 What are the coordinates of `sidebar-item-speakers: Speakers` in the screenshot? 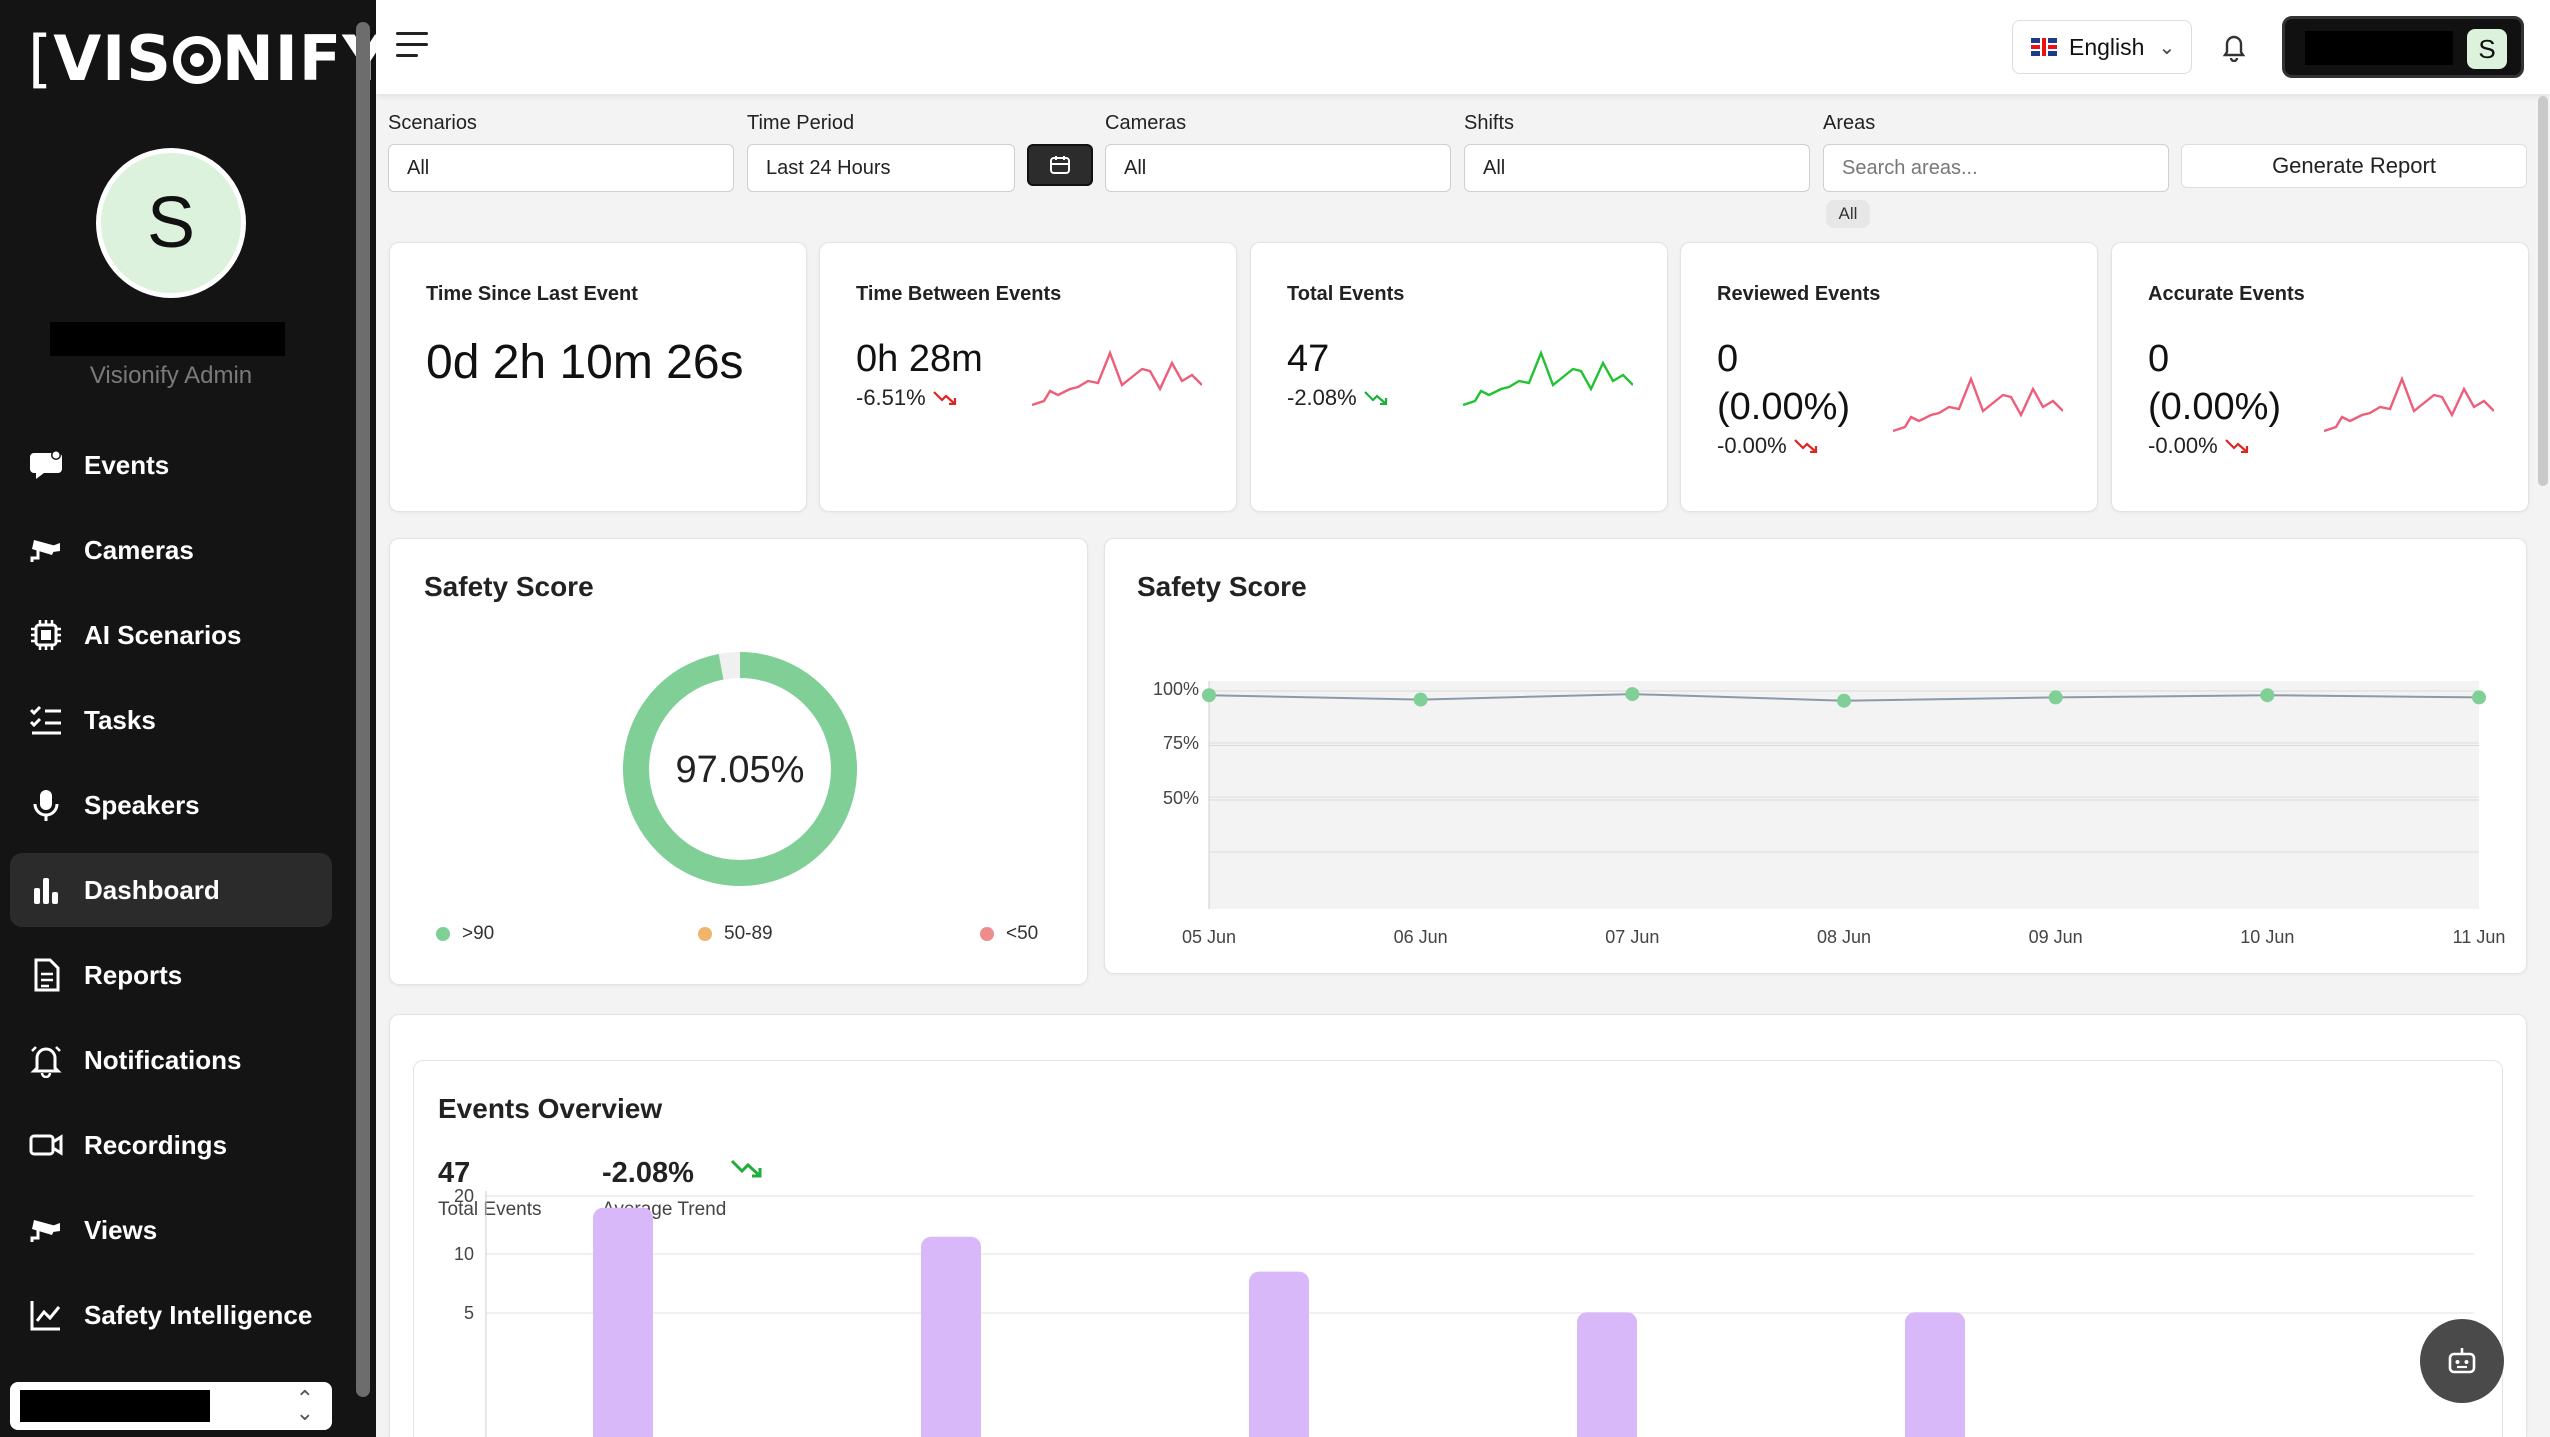 It's located at (171, 805).